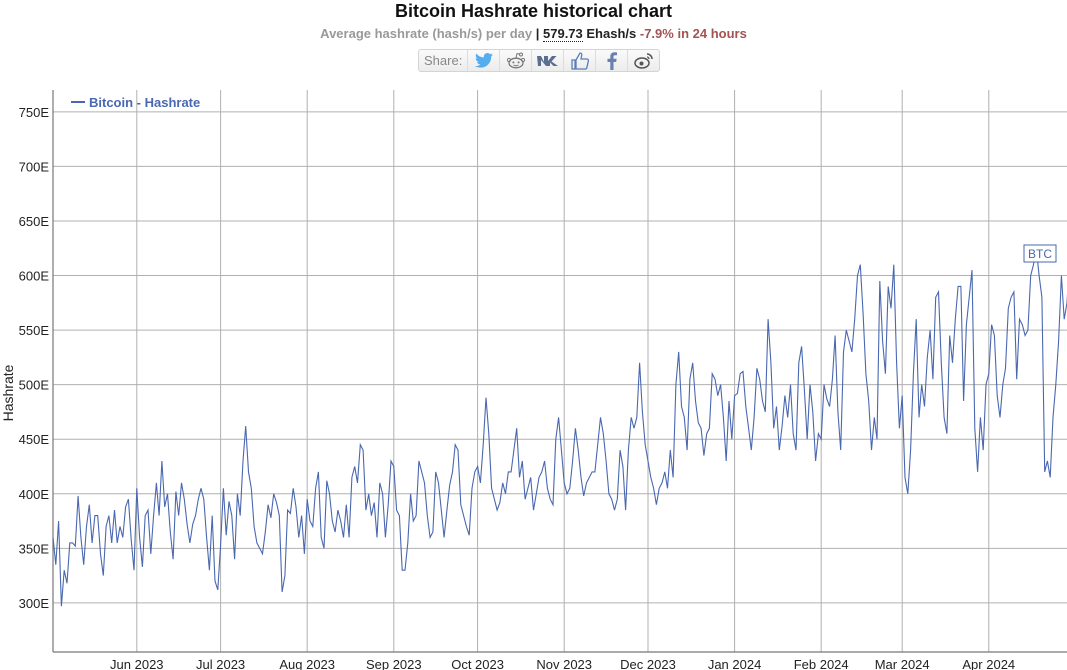  Describe the element at coordinates (34, 166) in the screenshot. I see `y-tick-label: 700E` at that location.